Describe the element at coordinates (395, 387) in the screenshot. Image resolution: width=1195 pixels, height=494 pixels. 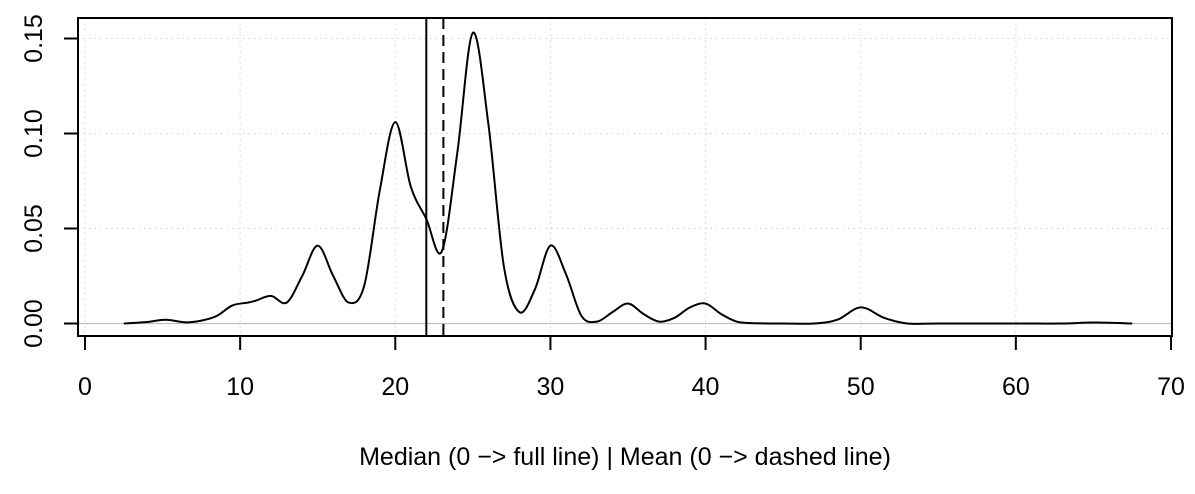
I see `x-tick-label: 20` at that location.